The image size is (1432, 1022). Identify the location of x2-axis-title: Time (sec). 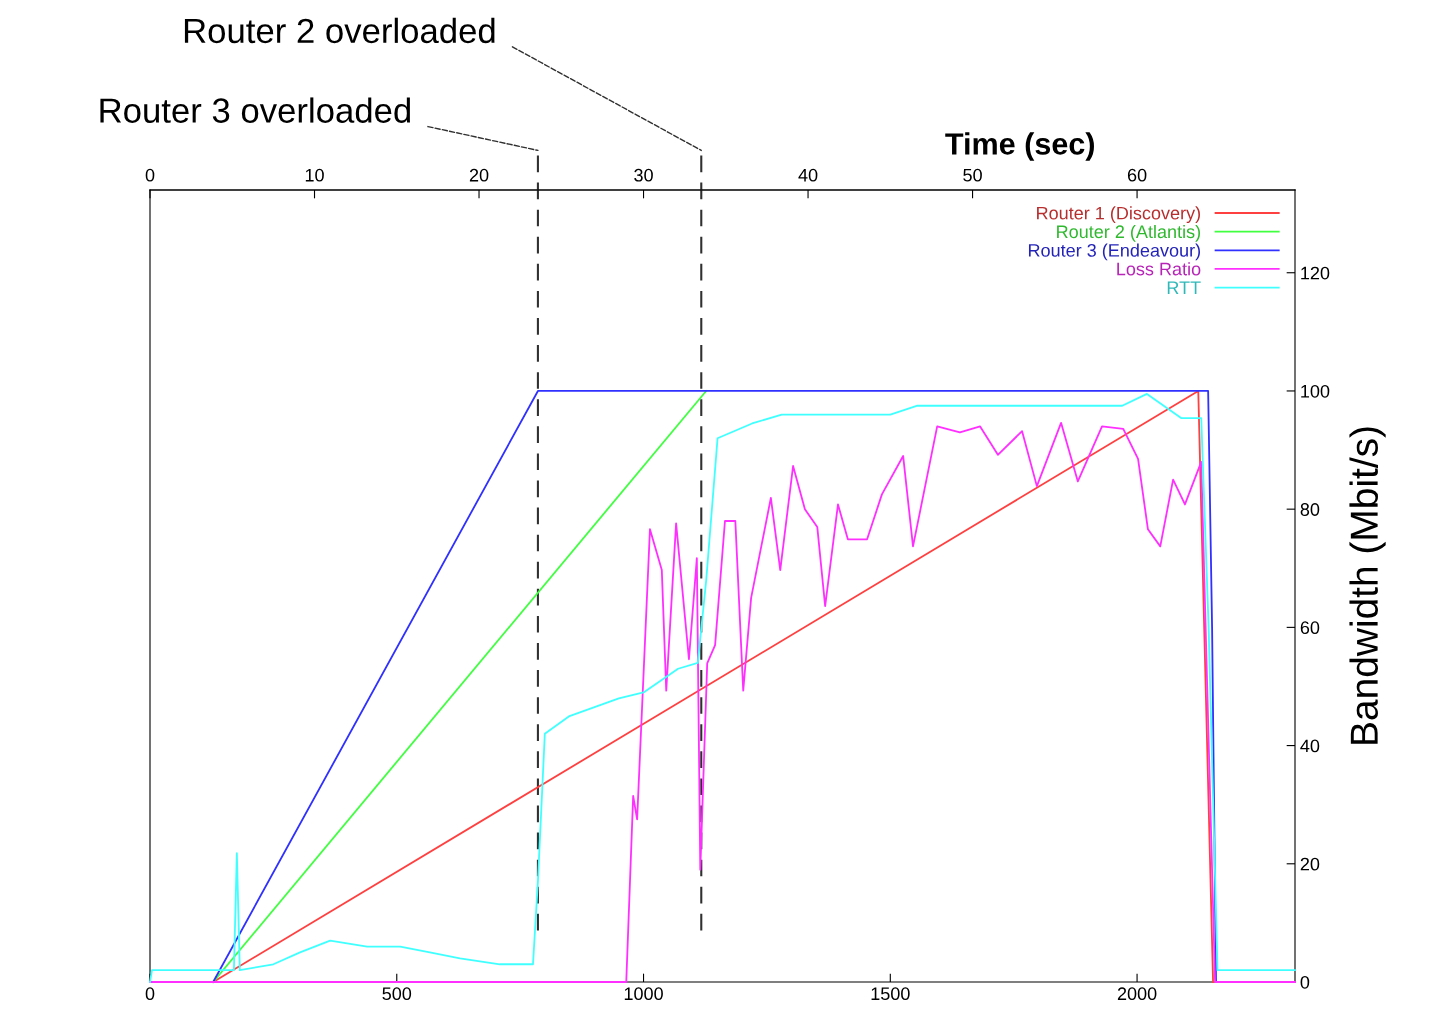
(1019, 146).